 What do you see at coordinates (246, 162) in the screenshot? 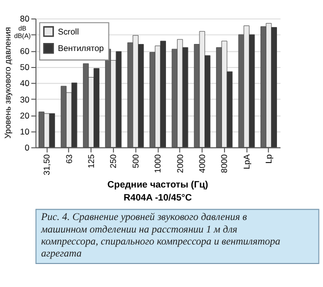
I see `x-tick-label: LpA` at bounding box center [246, 162].